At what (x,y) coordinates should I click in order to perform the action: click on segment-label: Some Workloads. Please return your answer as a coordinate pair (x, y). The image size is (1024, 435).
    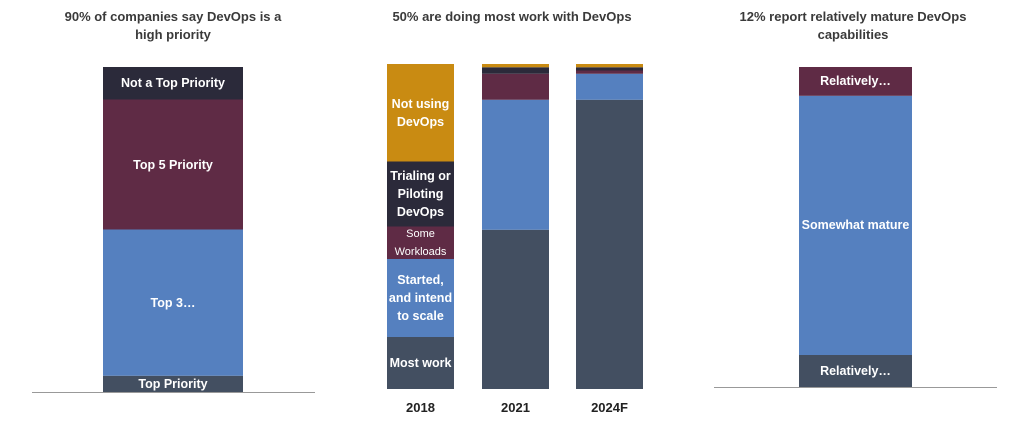
    Looking at the image, I should click on (420, 242).